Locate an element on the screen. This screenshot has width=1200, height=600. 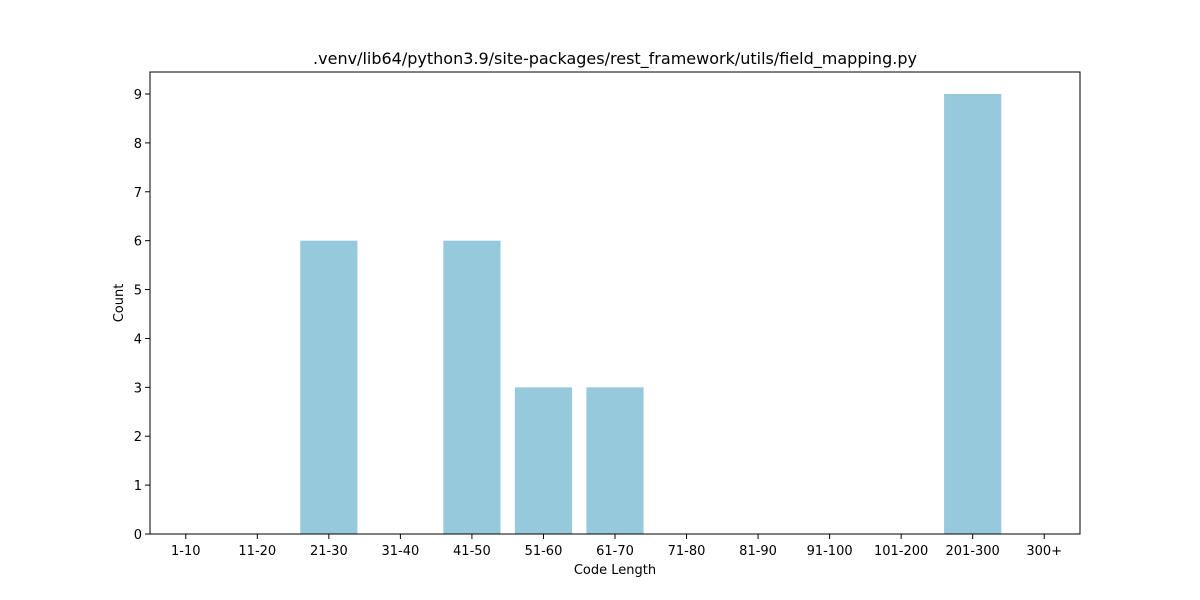
x-tick-label: 101-200 is located at coordinates (901, 551).